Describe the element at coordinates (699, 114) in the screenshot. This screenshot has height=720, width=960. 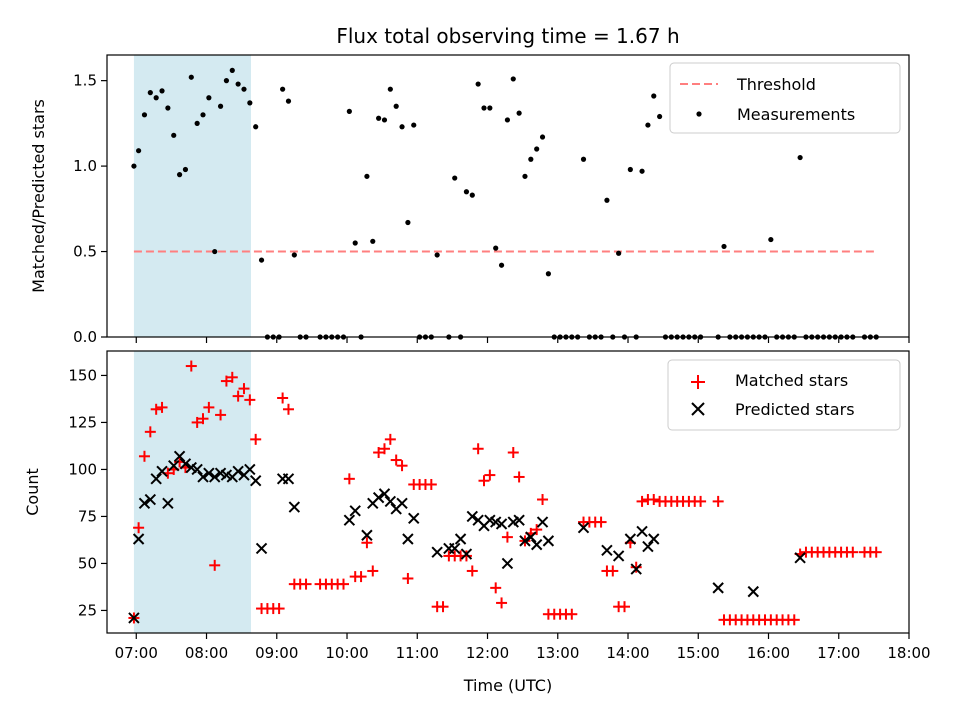
I see `legend-measurements-swatch` at that location.